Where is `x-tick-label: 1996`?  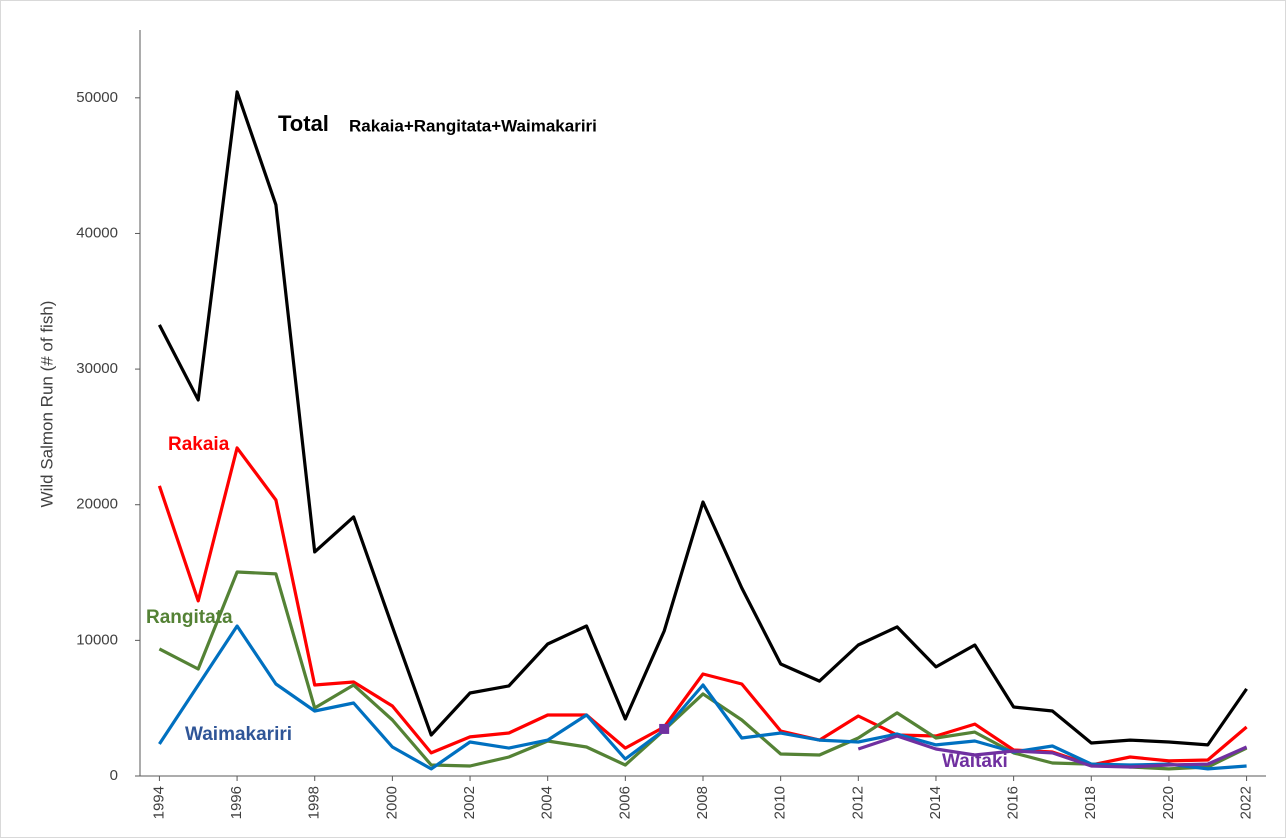
x-tick-label: 1996 is located at coordinates (236, 802).